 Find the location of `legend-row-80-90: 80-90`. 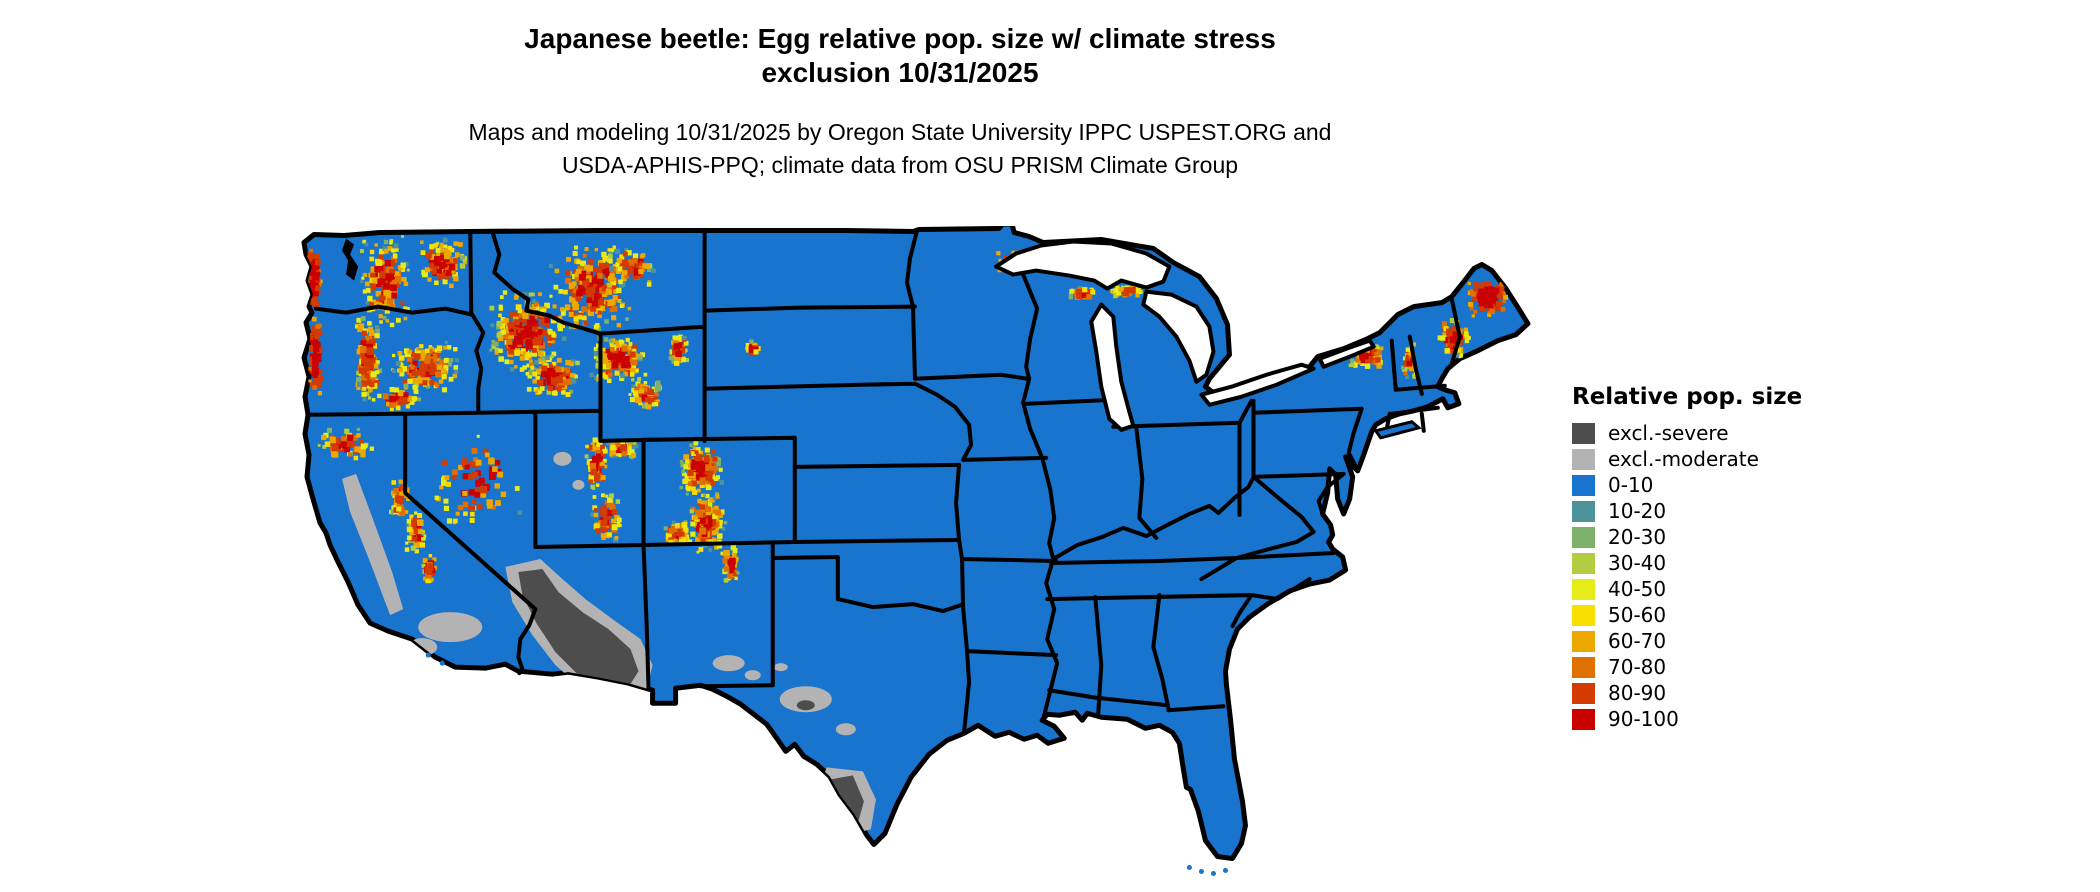

legend-row-80-90: 80-90 is located at coordinates (1702, 693).